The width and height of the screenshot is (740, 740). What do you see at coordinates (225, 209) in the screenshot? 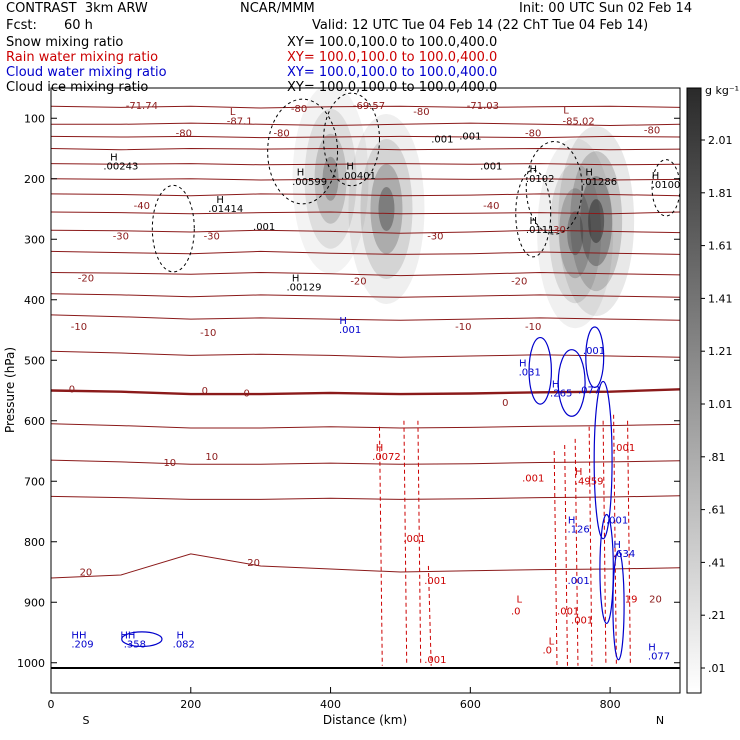
I see `cloud-ice-label: .01414` at bounding box center [225, 209].